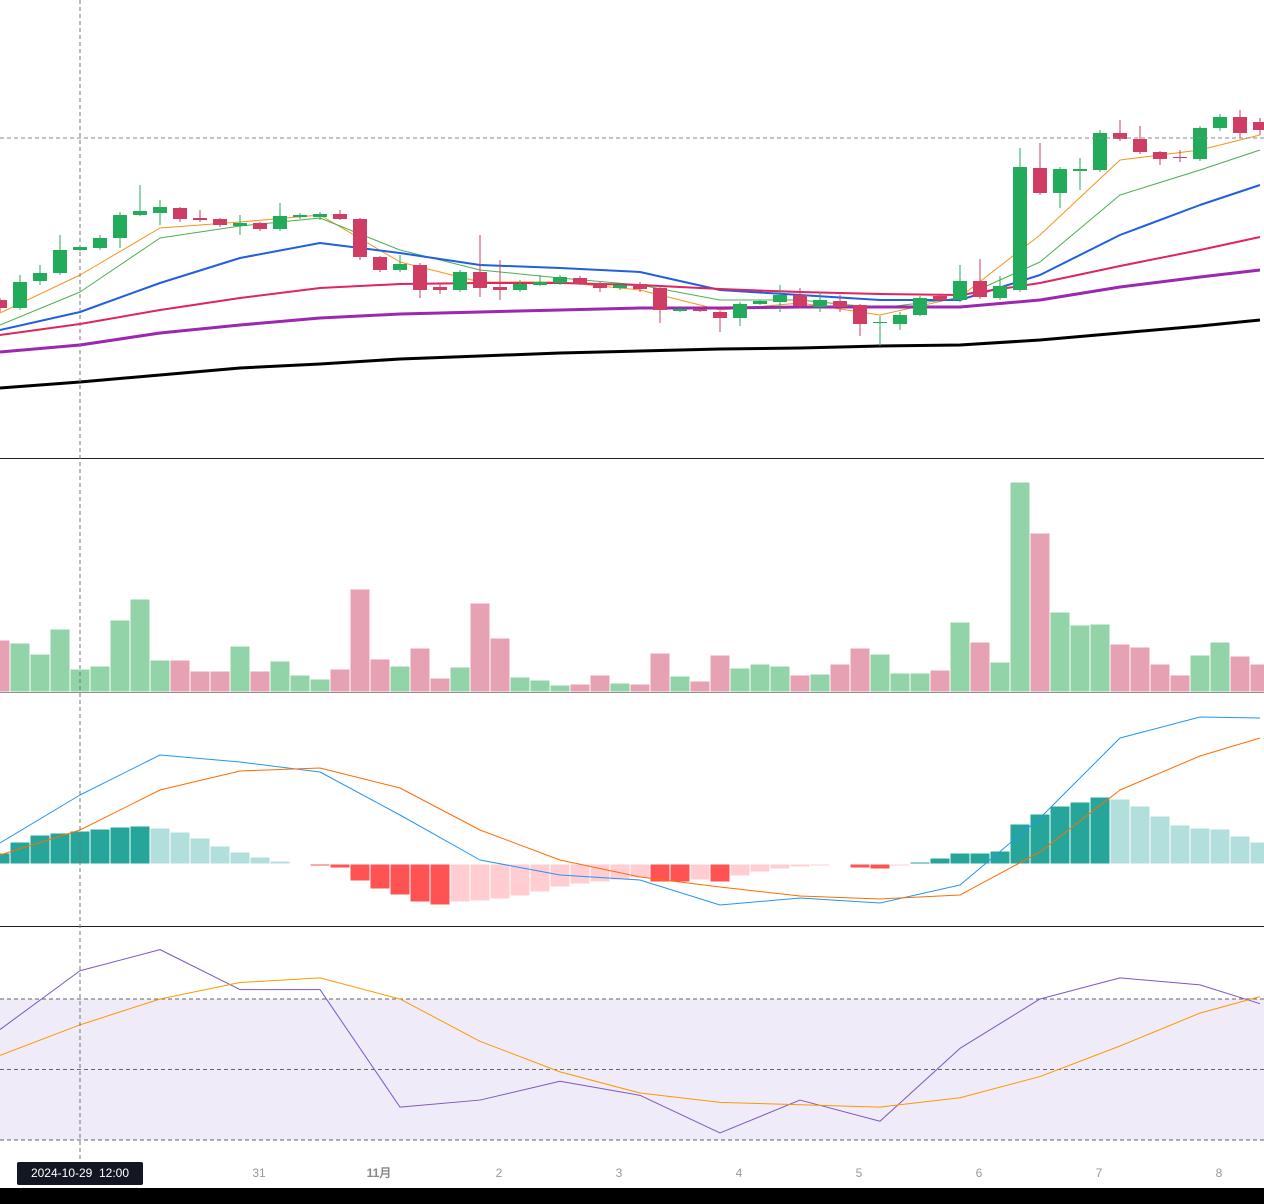  What do you see at coordinates (979, 1173) in the screenshot?
I see `x-tick-label: 6` at bounding box center [979, 1173].